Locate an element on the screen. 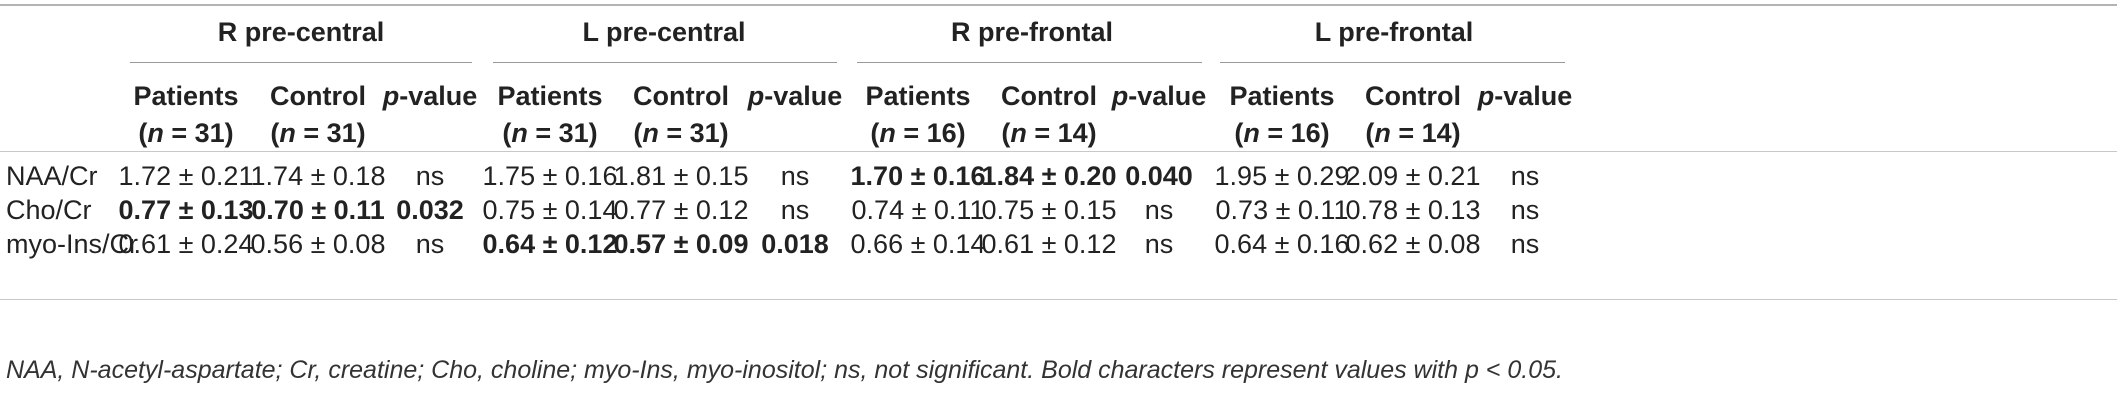  patients-header-3: Patients (n = 16) is located at coordinates (1282, 114).